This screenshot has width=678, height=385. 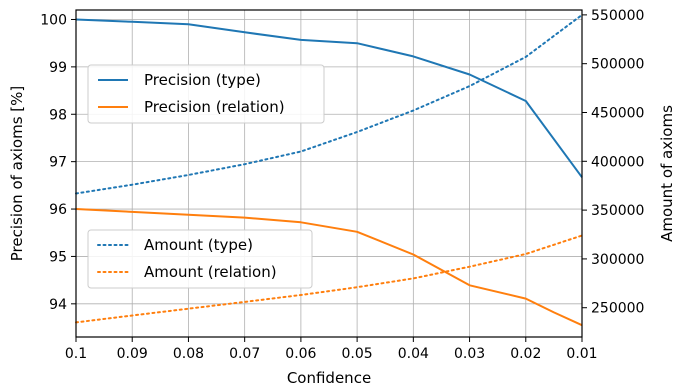 What do you see at coordinates (617, 211) in the screenshot?
I see `y-right-tick-label: 350000` at bounding box center [617, 211].